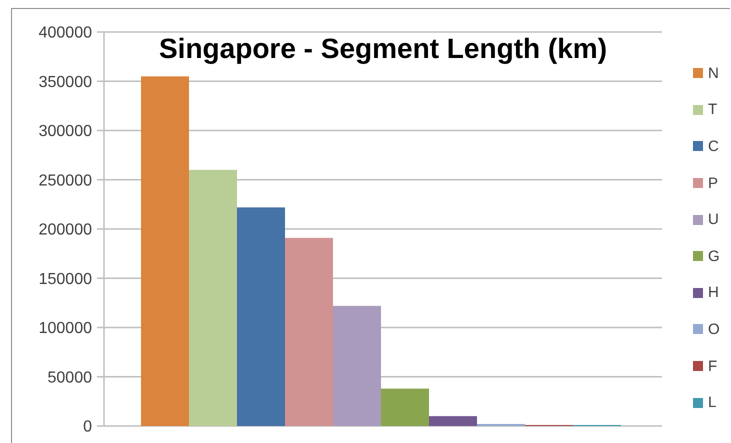  Describe the element at coordinates (65, 230) in the screenshot. I see `y-tick-label: 200000` at that location.